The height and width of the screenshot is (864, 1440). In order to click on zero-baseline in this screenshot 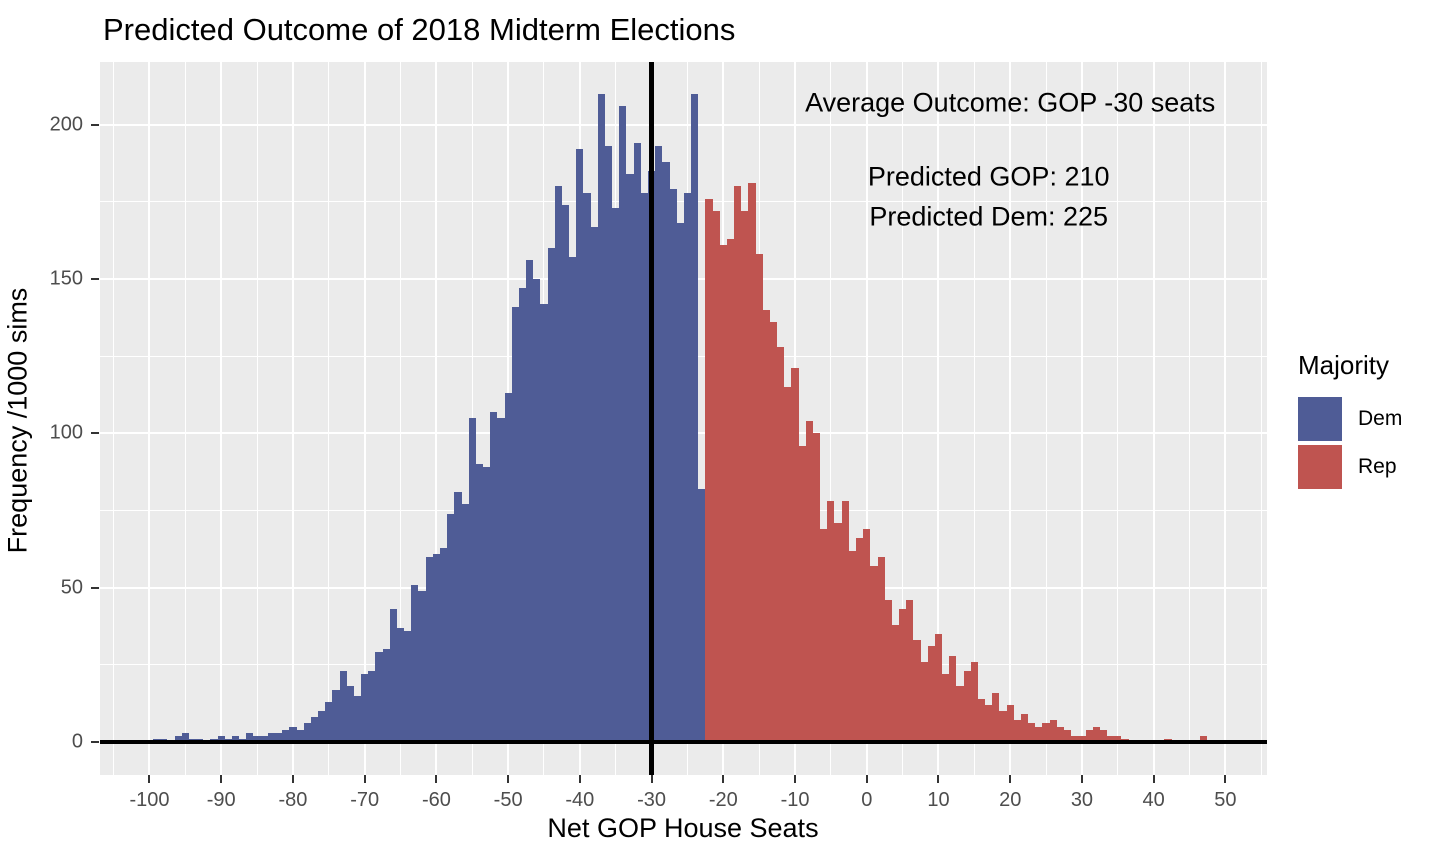, I will do `click(683, 742)`.